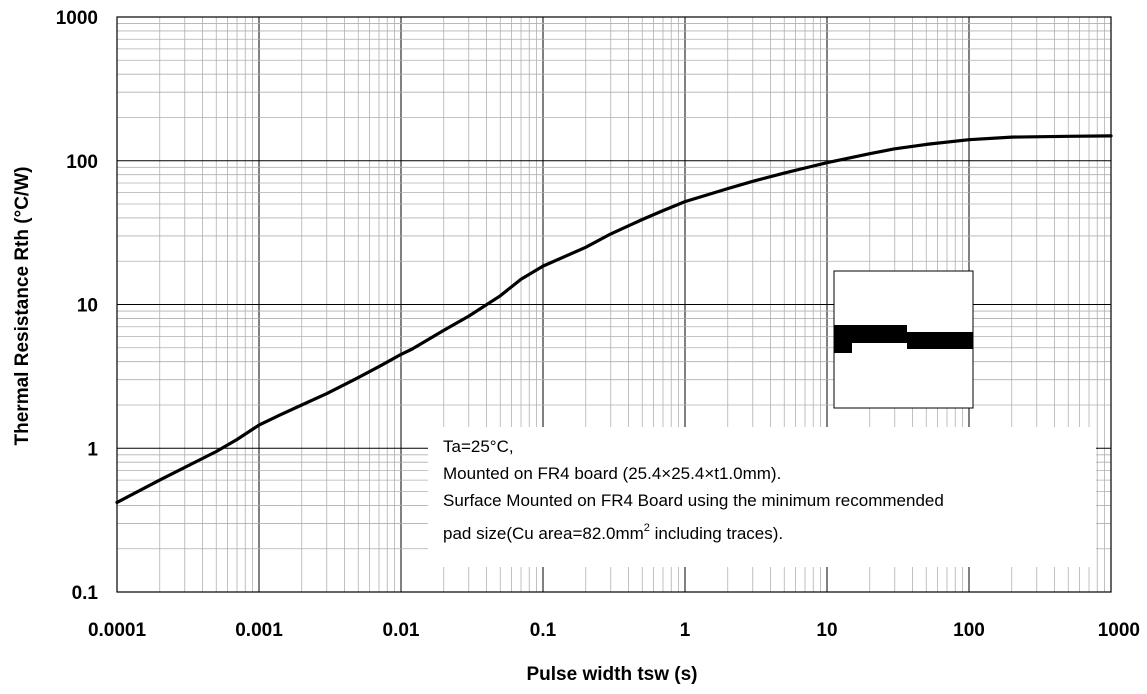 The width and height of the screenshot is (1147, 694). What do you see at coordinates (614, 630) in the screenshot?
I see `x-tick-labels: 0.0001 0.001 0.01 0.1 1 10 100 1000` at bounding box center [614, 630].